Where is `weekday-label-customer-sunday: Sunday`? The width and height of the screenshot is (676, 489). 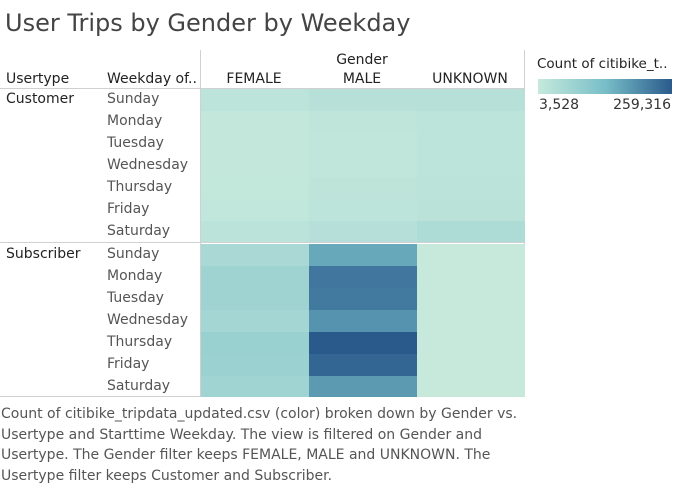 weekday-label-customer-sunday: Sunday is located at coordinates (133, 99).